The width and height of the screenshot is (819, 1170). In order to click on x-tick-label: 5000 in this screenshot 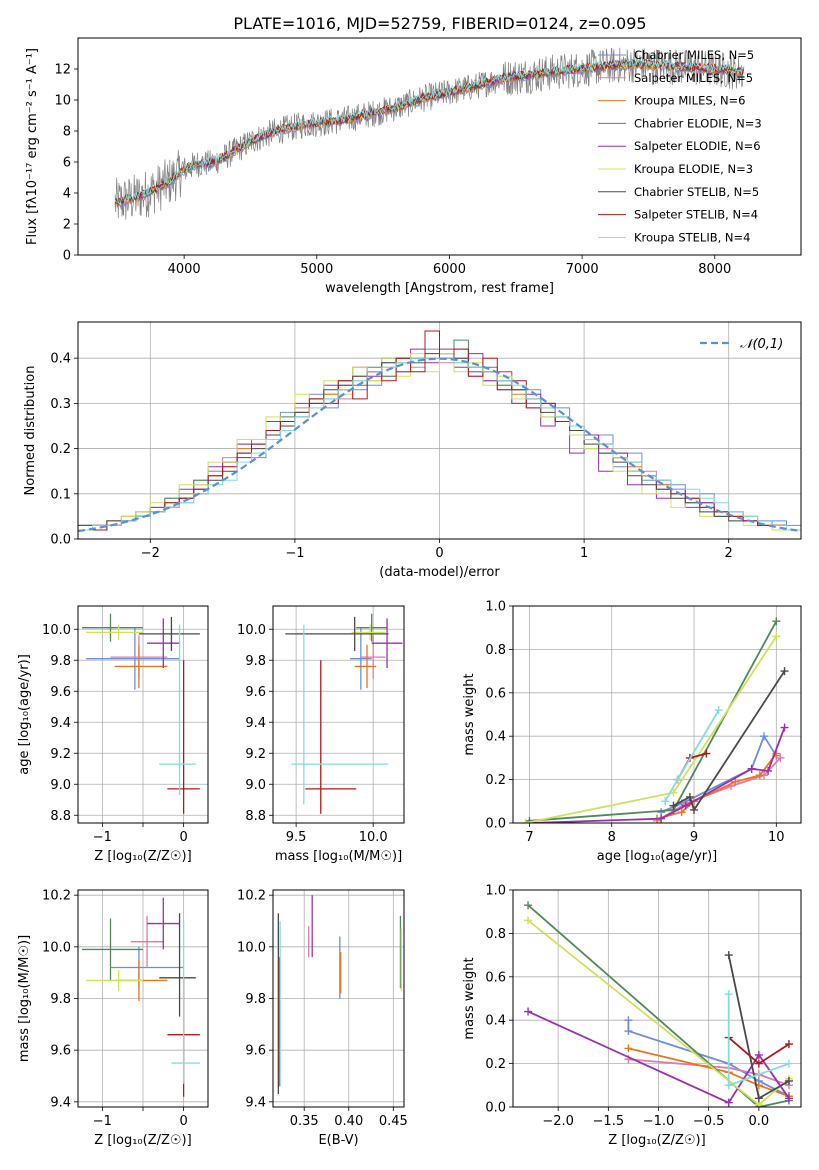, I will do `click(316, 269)`.